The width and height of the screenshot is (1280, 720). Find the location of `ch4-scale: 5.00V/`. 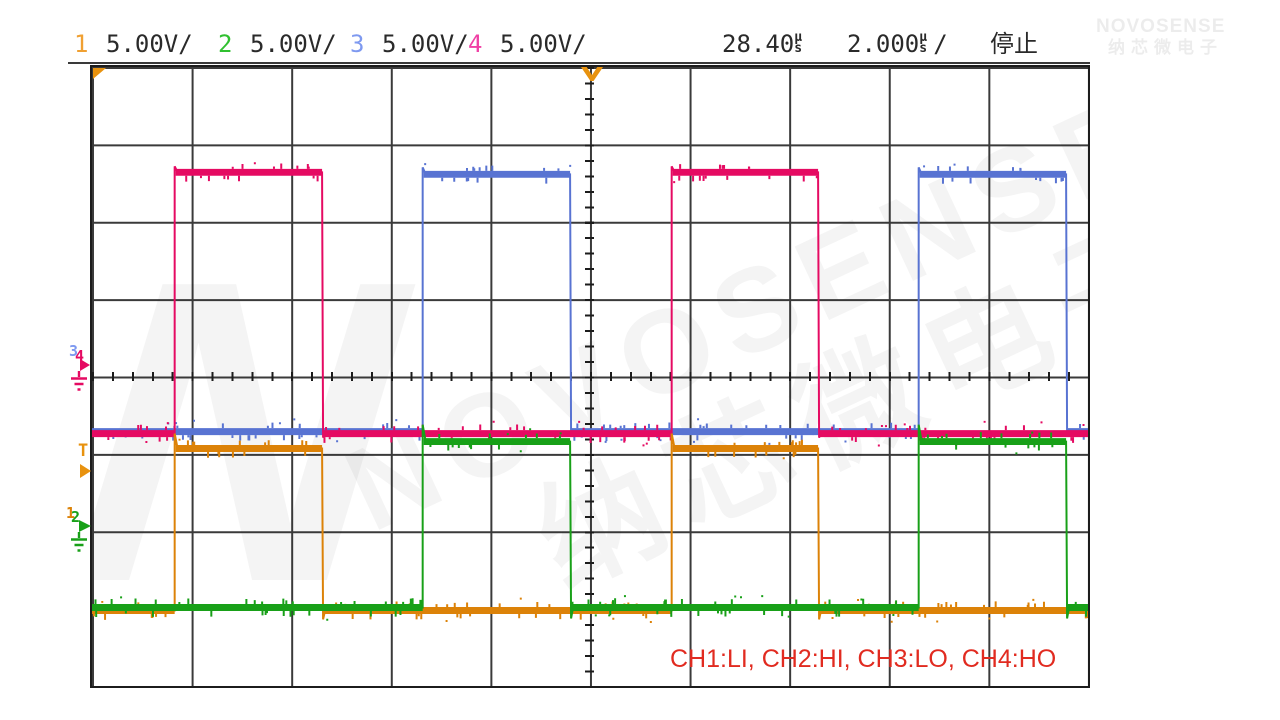

ch4-scale: 5.00V/ is located at coordinates (543, 44).